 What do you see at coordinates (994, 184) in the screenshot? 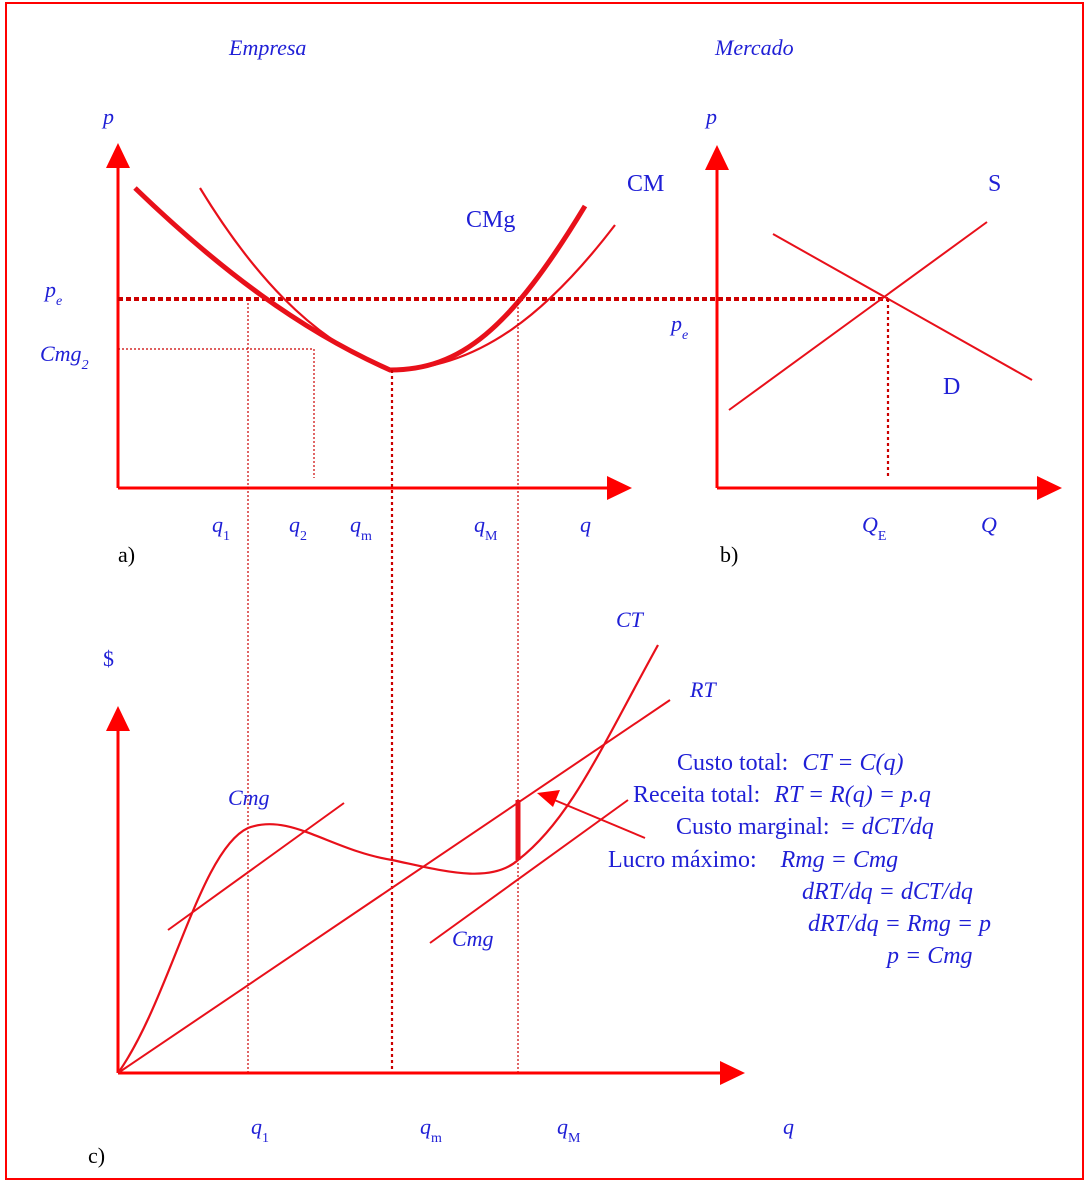
I see `supply-label: S` at bounding box center [994, 184].